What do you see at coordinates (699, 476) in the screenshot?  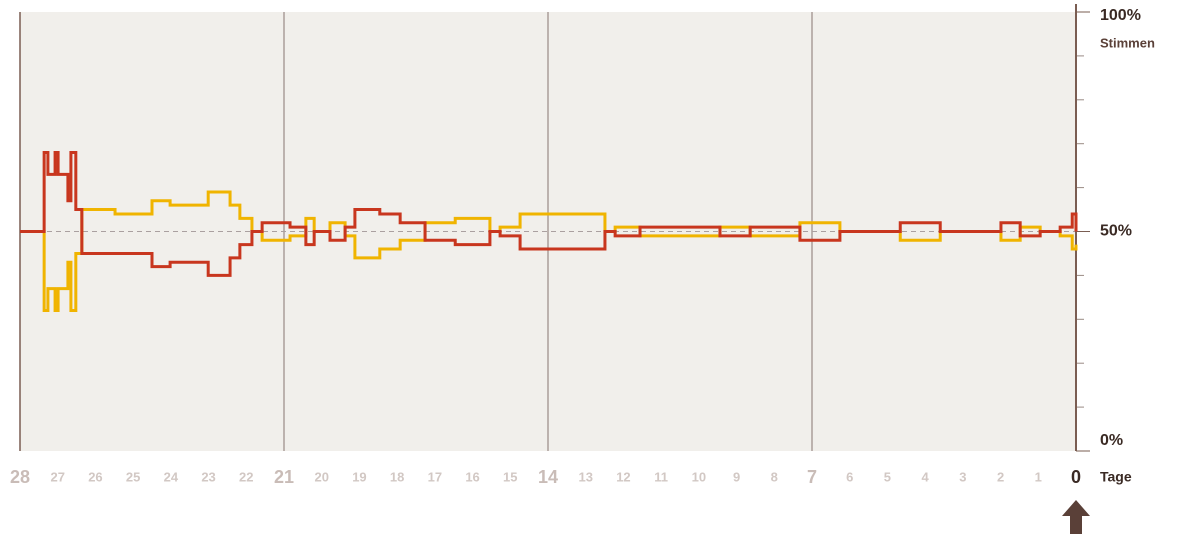 I see `x-tick-label: 10` at bounding box center [699, 476].